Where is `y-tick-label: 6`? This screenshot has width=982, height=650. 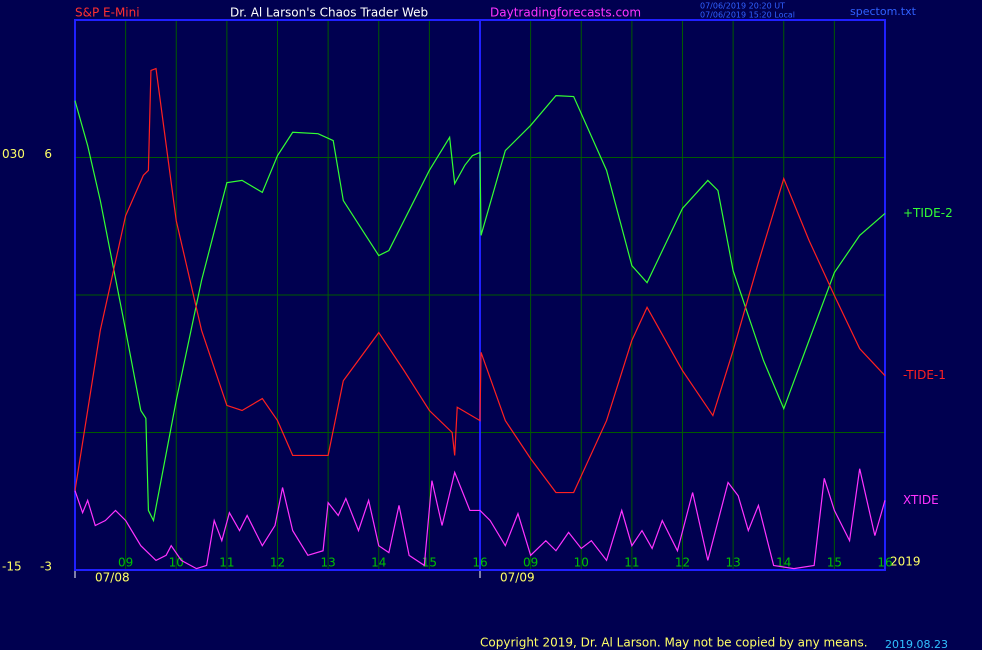
y-tick-label: 6 is located at coordinates (48, 154).